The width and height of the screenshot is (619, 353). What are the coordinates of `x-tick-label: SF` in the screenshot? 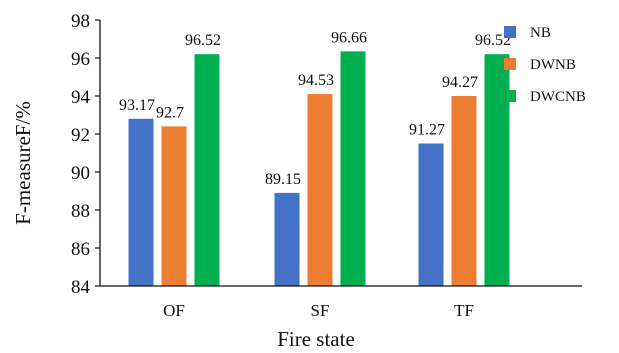 It's located at (320, 310).